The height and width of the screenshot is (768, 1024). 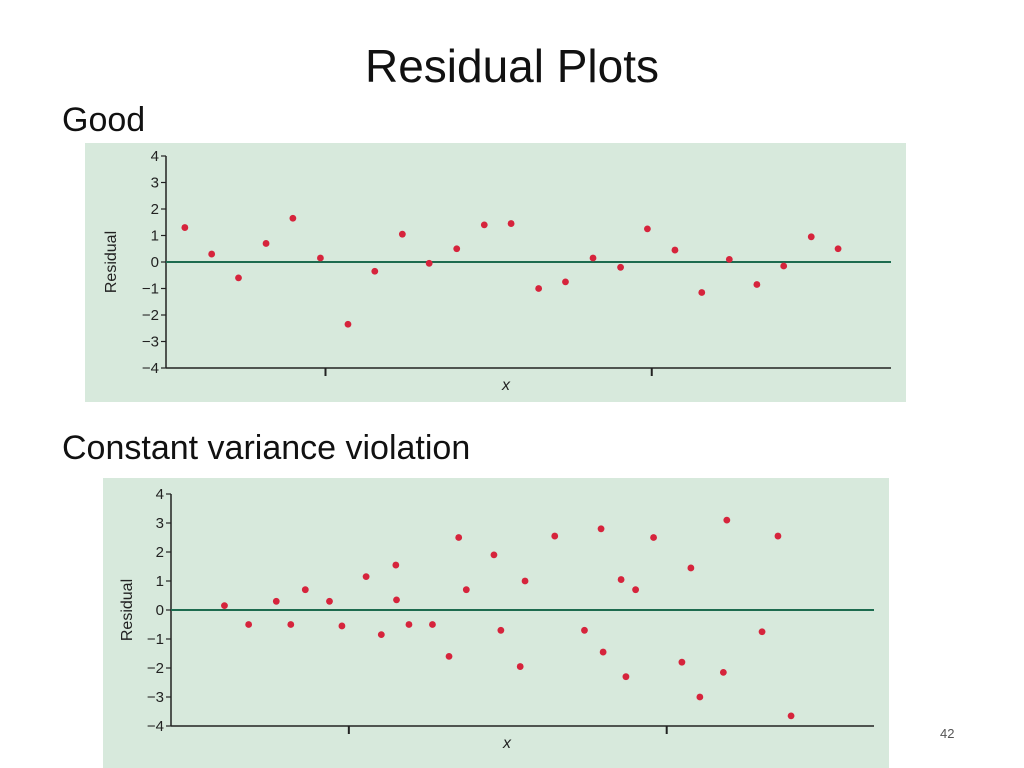 I want to click on section-label-good: Good, so click(x=104, y=120).